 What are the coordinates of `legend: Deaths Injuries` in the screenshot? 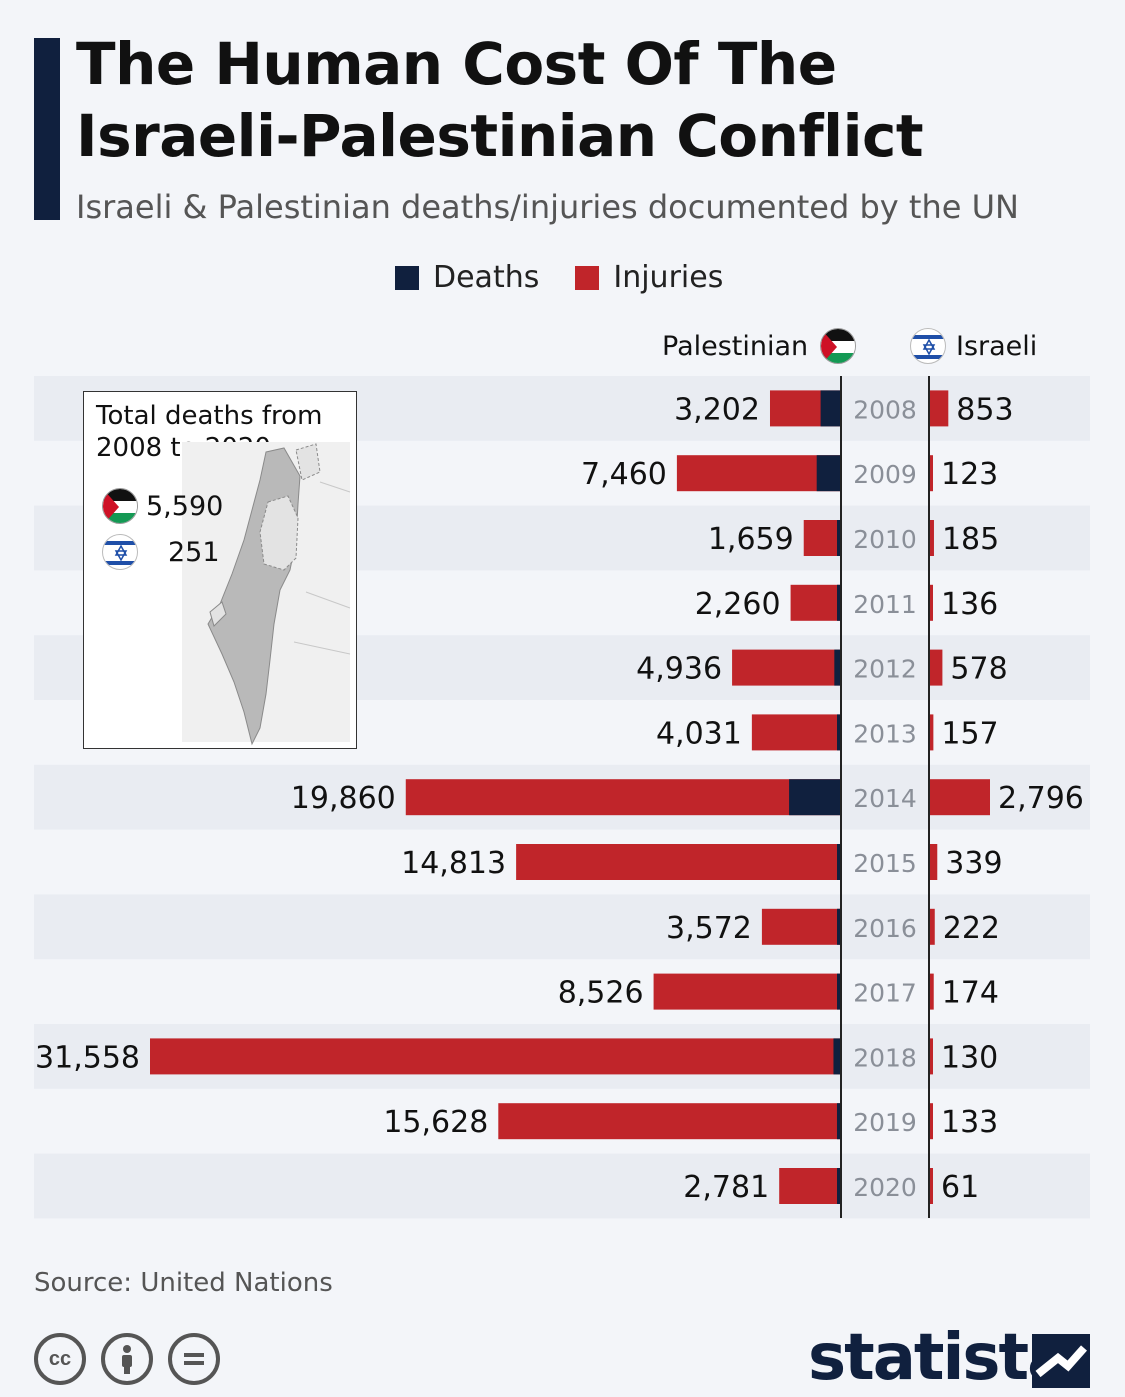 It's located at (577, 277).